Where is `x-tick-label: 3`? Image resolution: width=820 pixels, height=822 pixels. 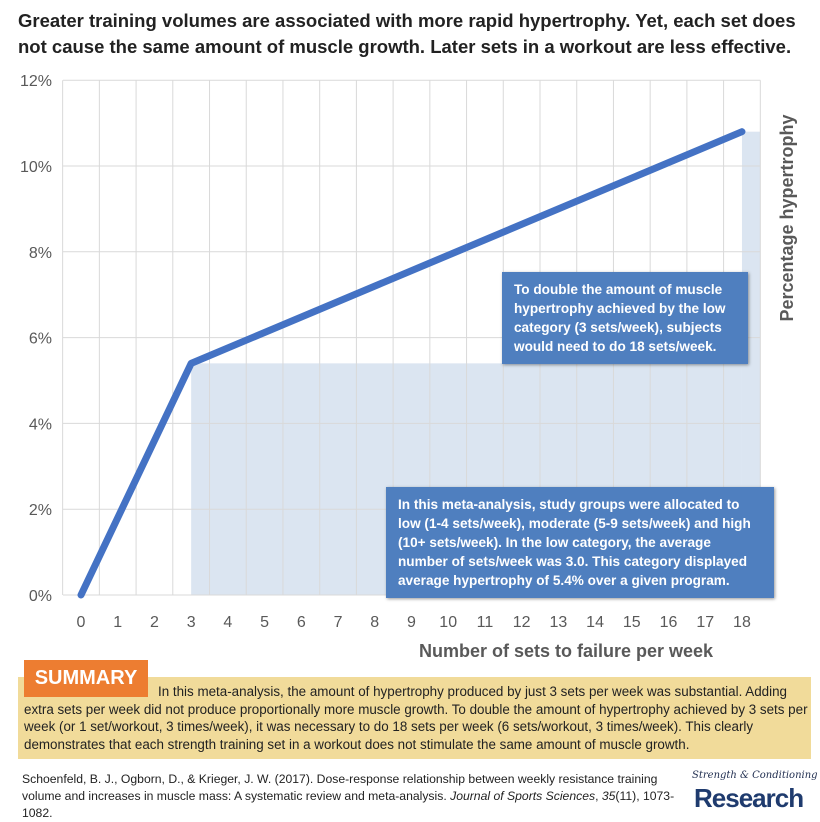 x-tick-label: 3 is located at coordinates (191, 622).